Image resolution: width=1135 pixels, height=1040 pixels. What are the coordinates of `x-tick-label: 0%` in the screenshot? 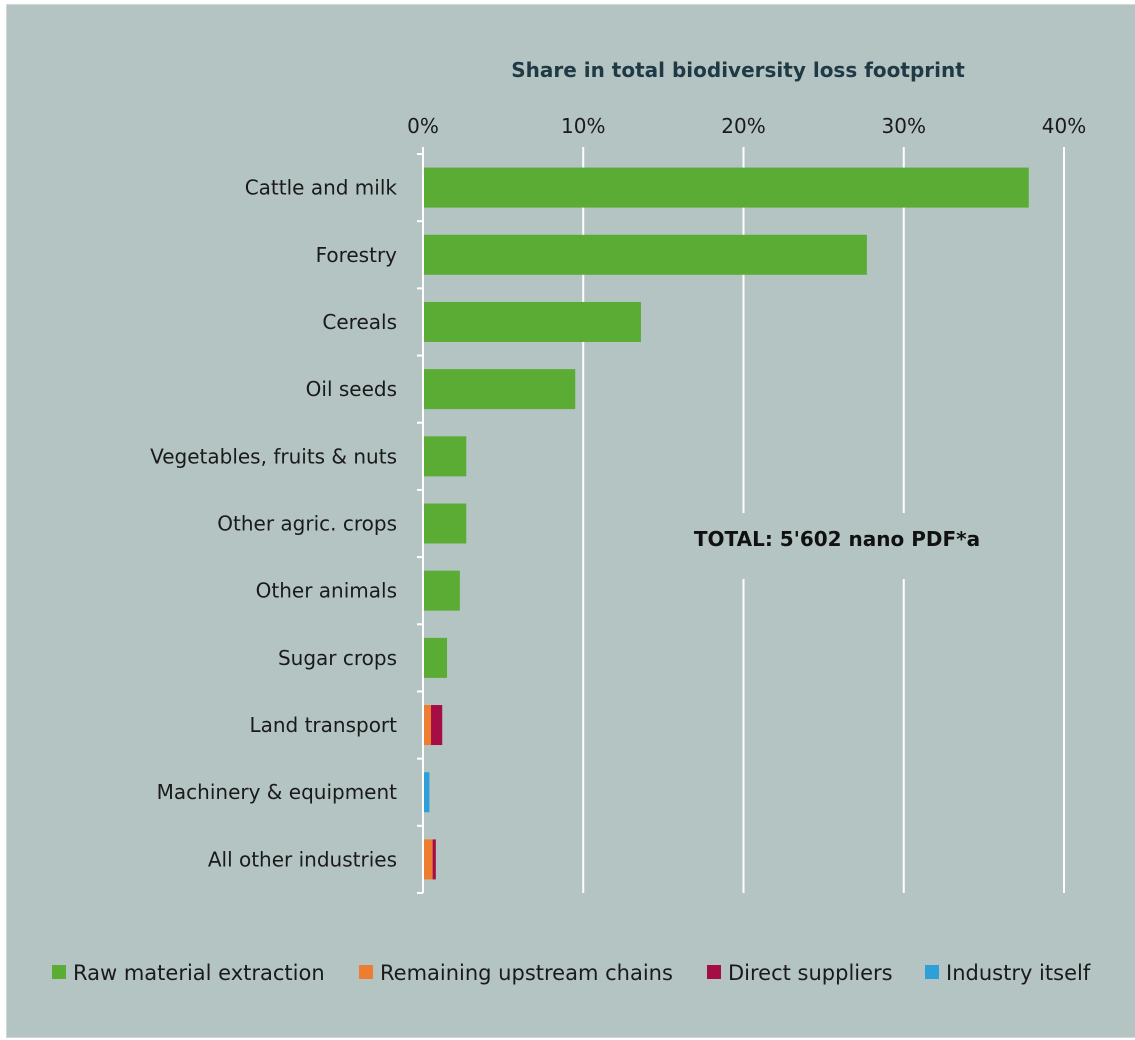 It's located at (423, 126).